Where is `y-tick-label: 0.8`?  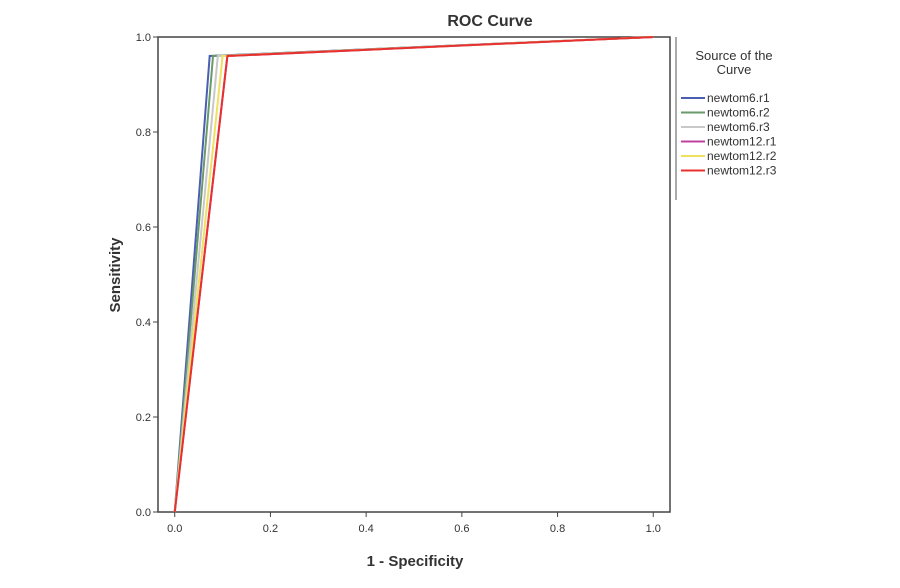 y-tick-label: 0.8 is located at coordinates (143, 133).